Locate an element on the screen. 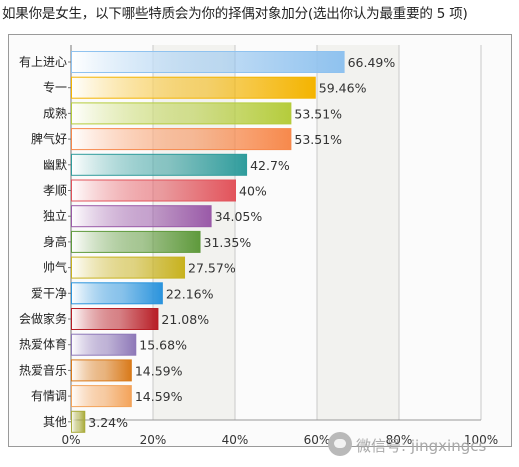 The image size is (519, 467). value-label: 40% is located at coordinates (253, 191).